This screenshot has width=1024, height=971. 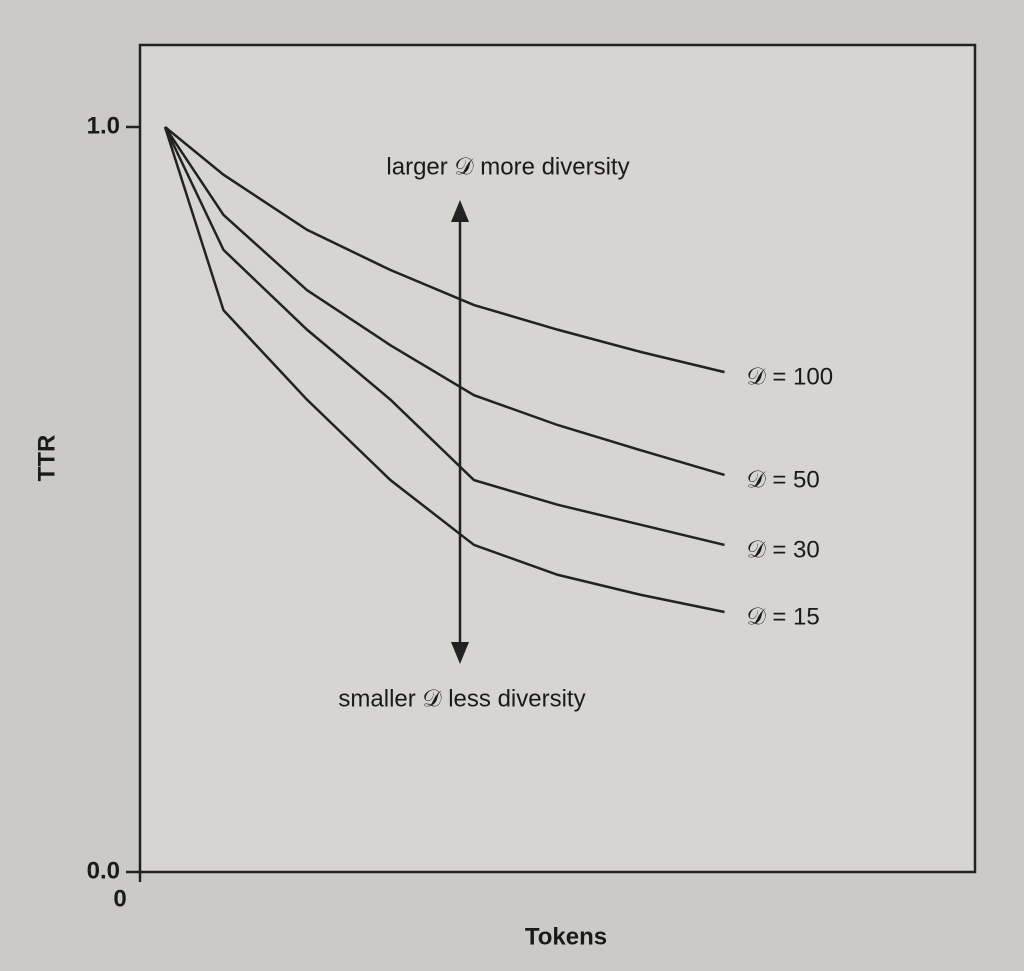 I want to click on annotation: larger 𝒟 more diversity, so click(x=507, y=166).